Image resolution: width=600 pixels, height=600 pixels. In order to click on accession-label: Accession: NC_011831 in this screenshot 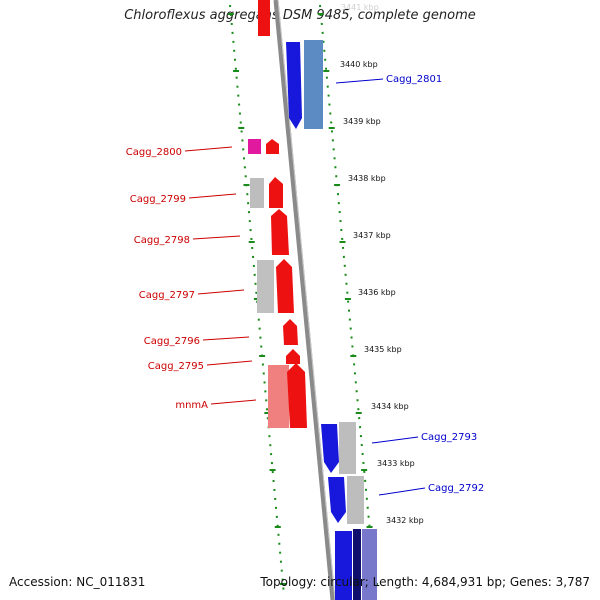, I will do `click(77, 582)`.